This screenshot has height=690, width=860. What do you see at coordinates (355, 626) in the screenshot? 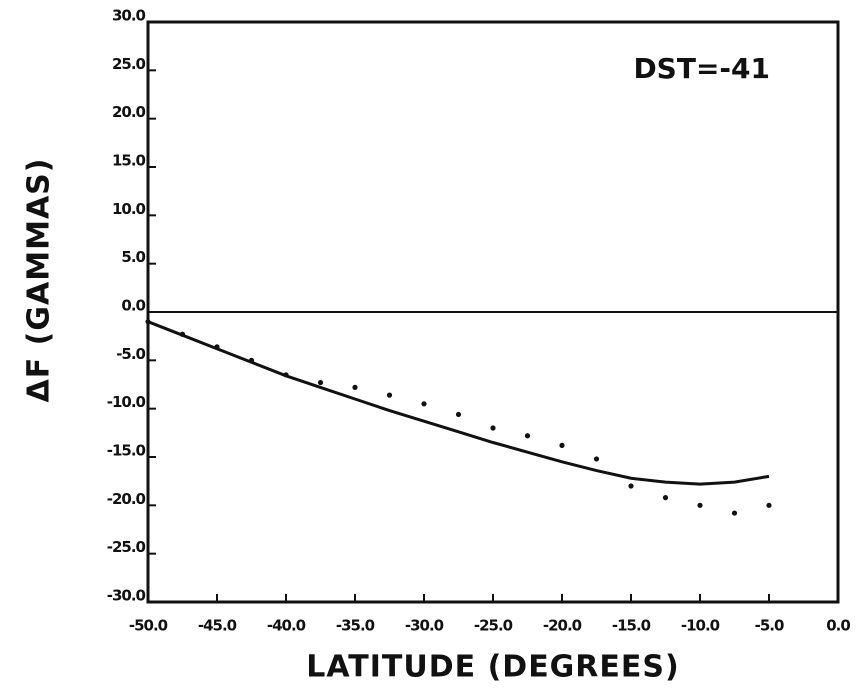
I see `x-tick-label: -35.0` at bounding box center [355, 626].